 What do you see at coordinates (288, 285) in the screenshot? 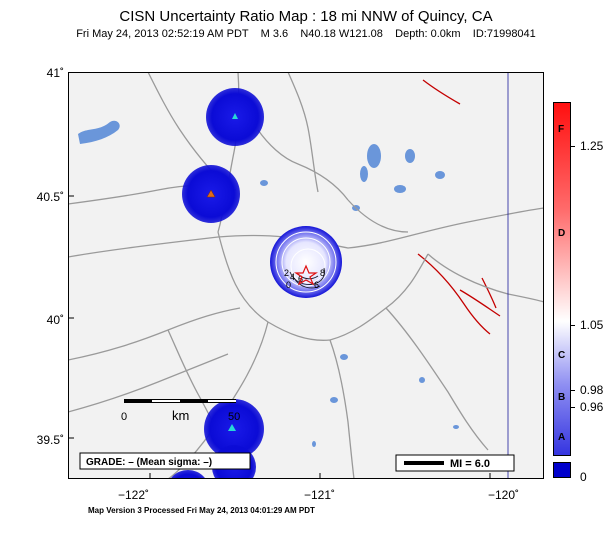
I see `contour-label: 0` at bounding box center [288, 285].